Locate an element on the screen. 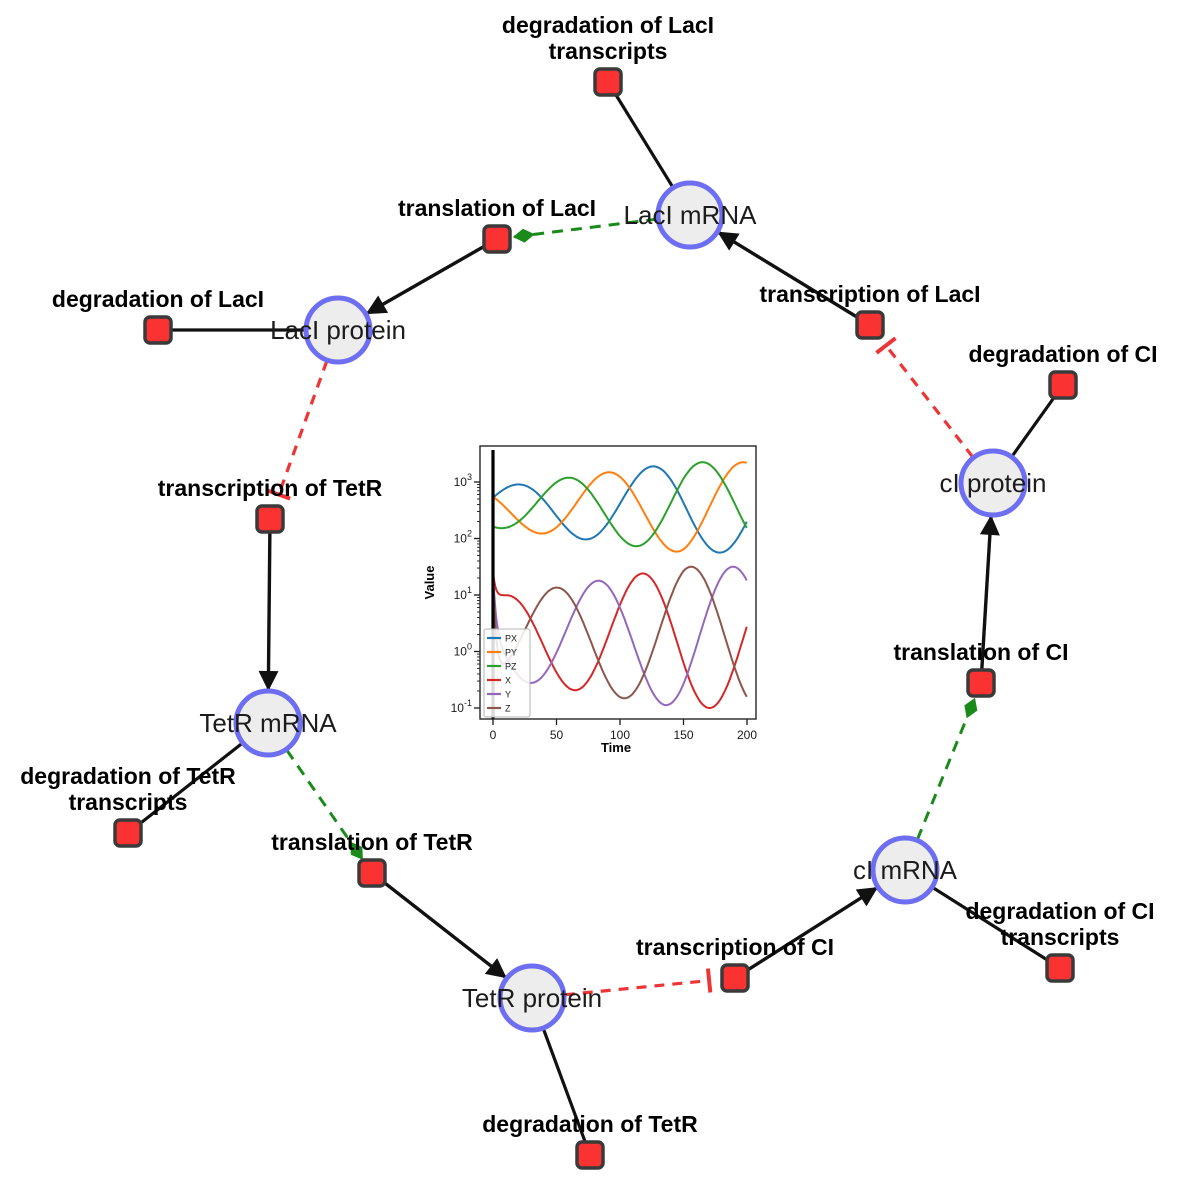 This screenshot has height=1200, width=1189. edge-inhibition-TetR_protein-tx_CI is located at coordinates (638, 982).